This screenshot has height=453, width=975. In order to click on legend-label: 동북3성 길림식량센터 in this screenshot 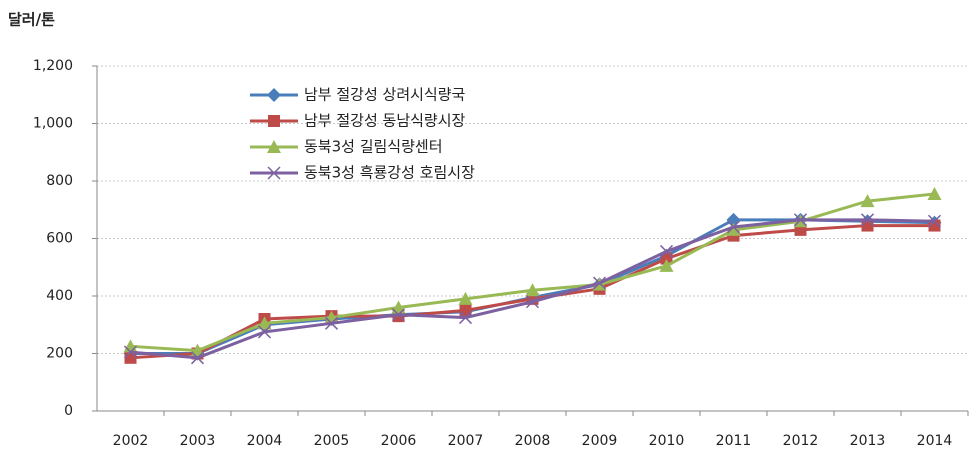, I will do `click(373, 147)`.